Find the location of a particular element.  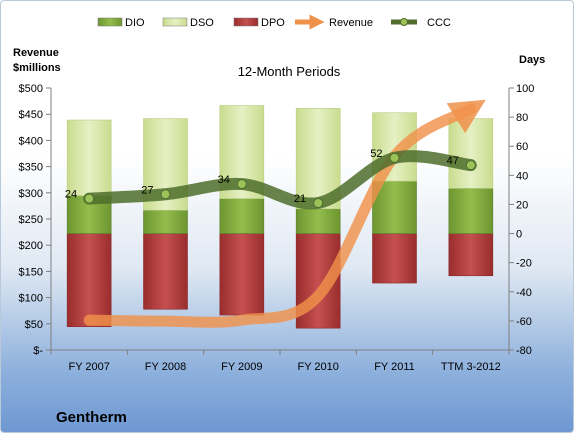

ccc-data-label: 47 is located at coordinates (453, 161).